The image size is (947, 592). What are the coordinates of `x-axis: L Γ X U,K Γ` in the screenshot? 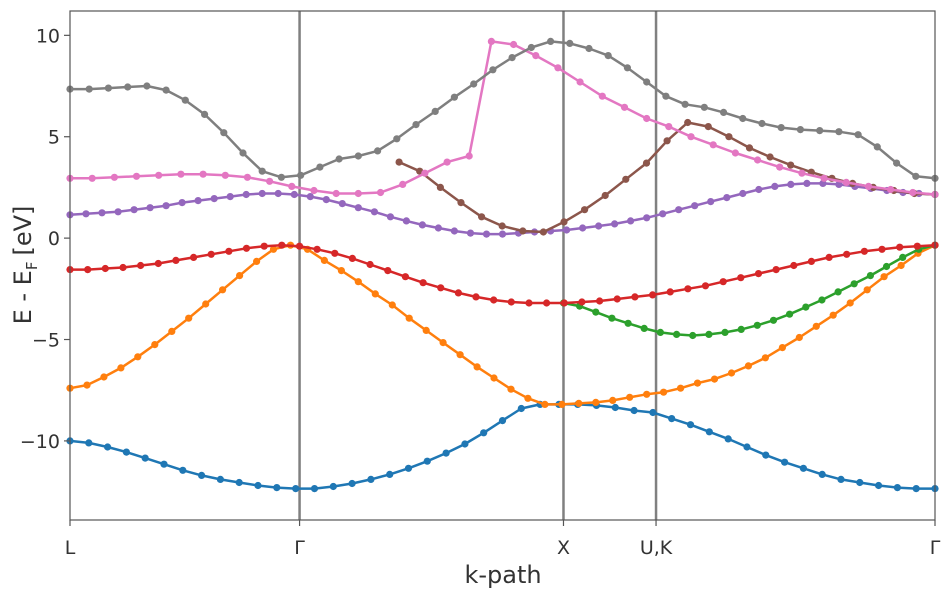 It's located at (503, 539).